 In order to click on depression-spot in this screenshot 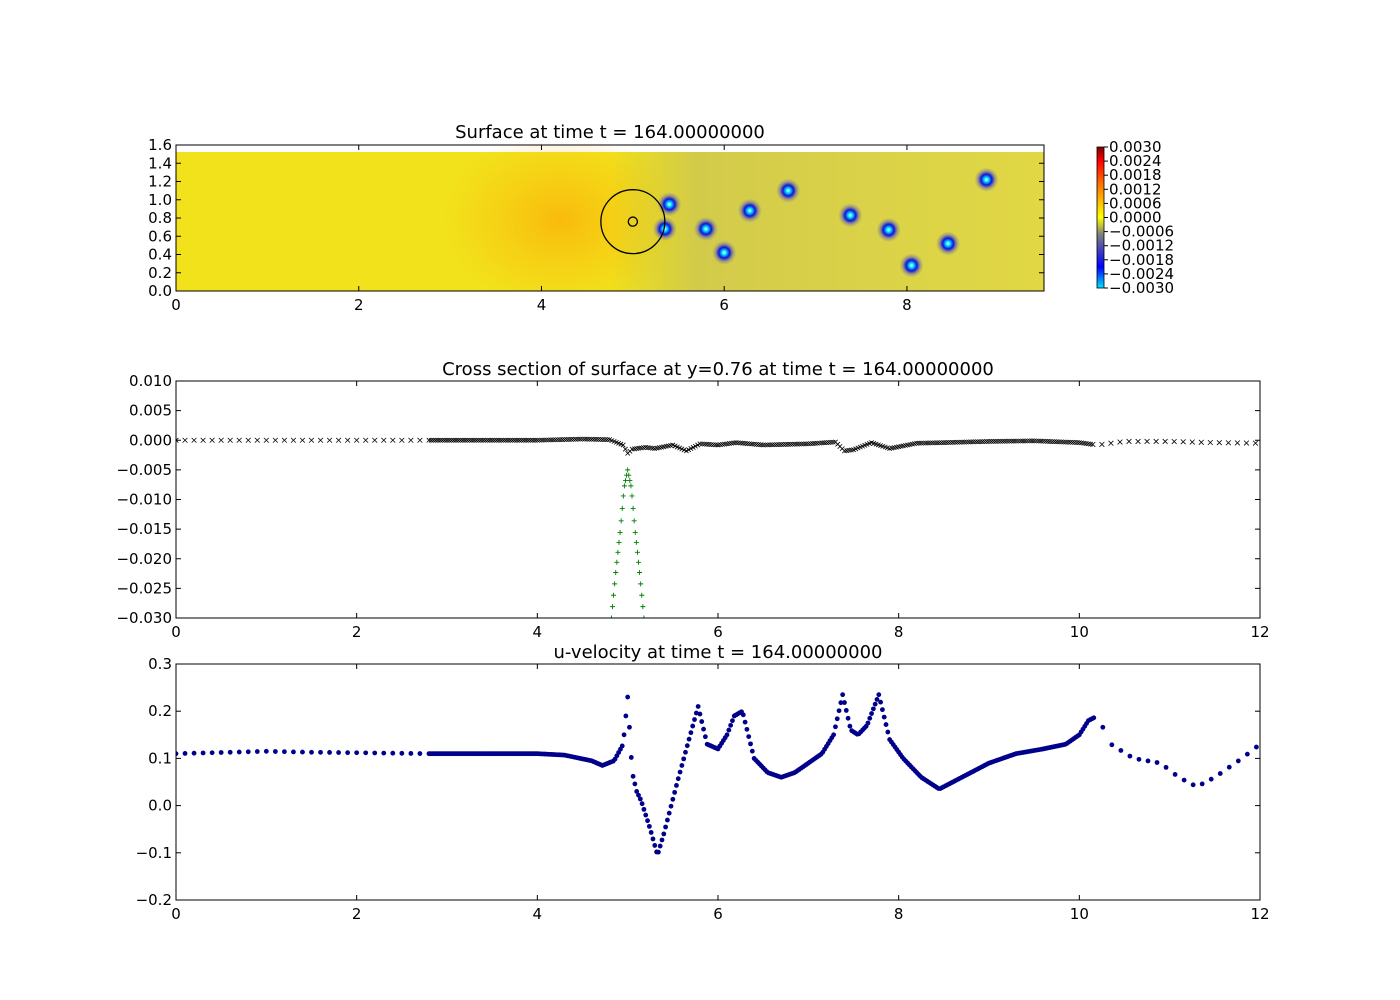, I will do `click(888, 229)`.